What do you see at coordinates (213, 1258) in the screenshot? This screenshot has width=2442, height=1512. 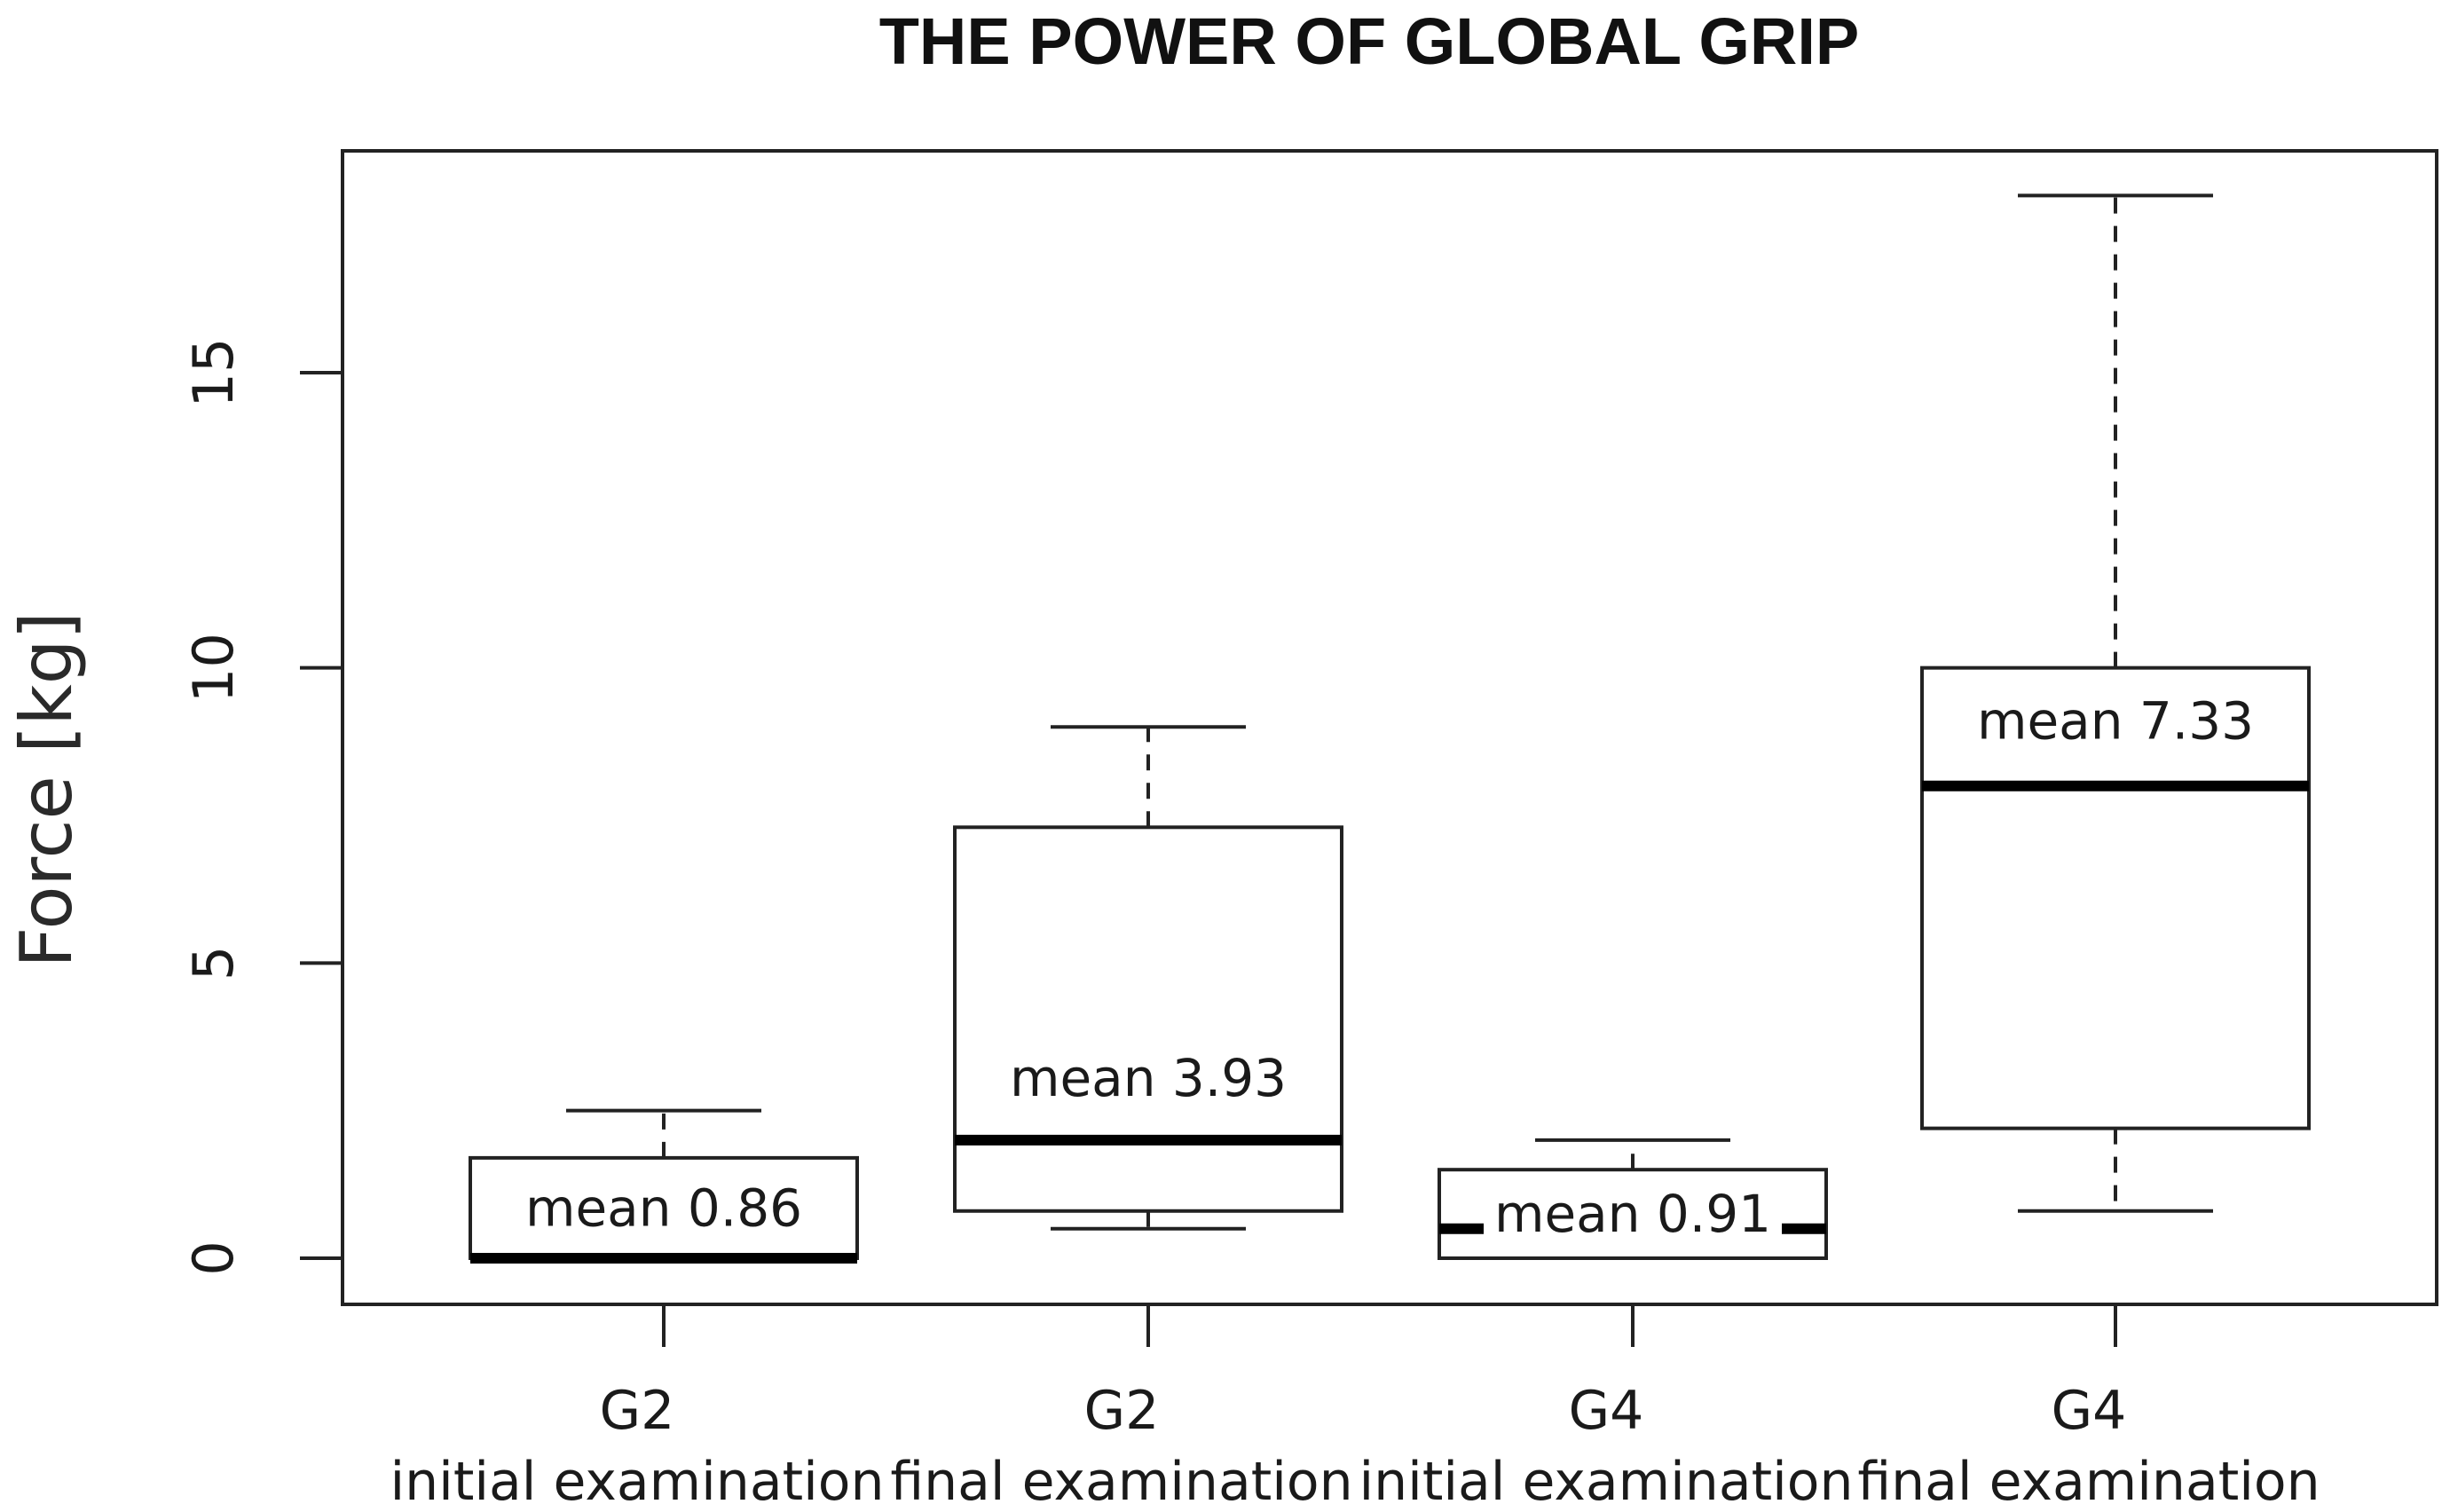 I see `y-tick-label: 0` at bounding box center [213, 1258].